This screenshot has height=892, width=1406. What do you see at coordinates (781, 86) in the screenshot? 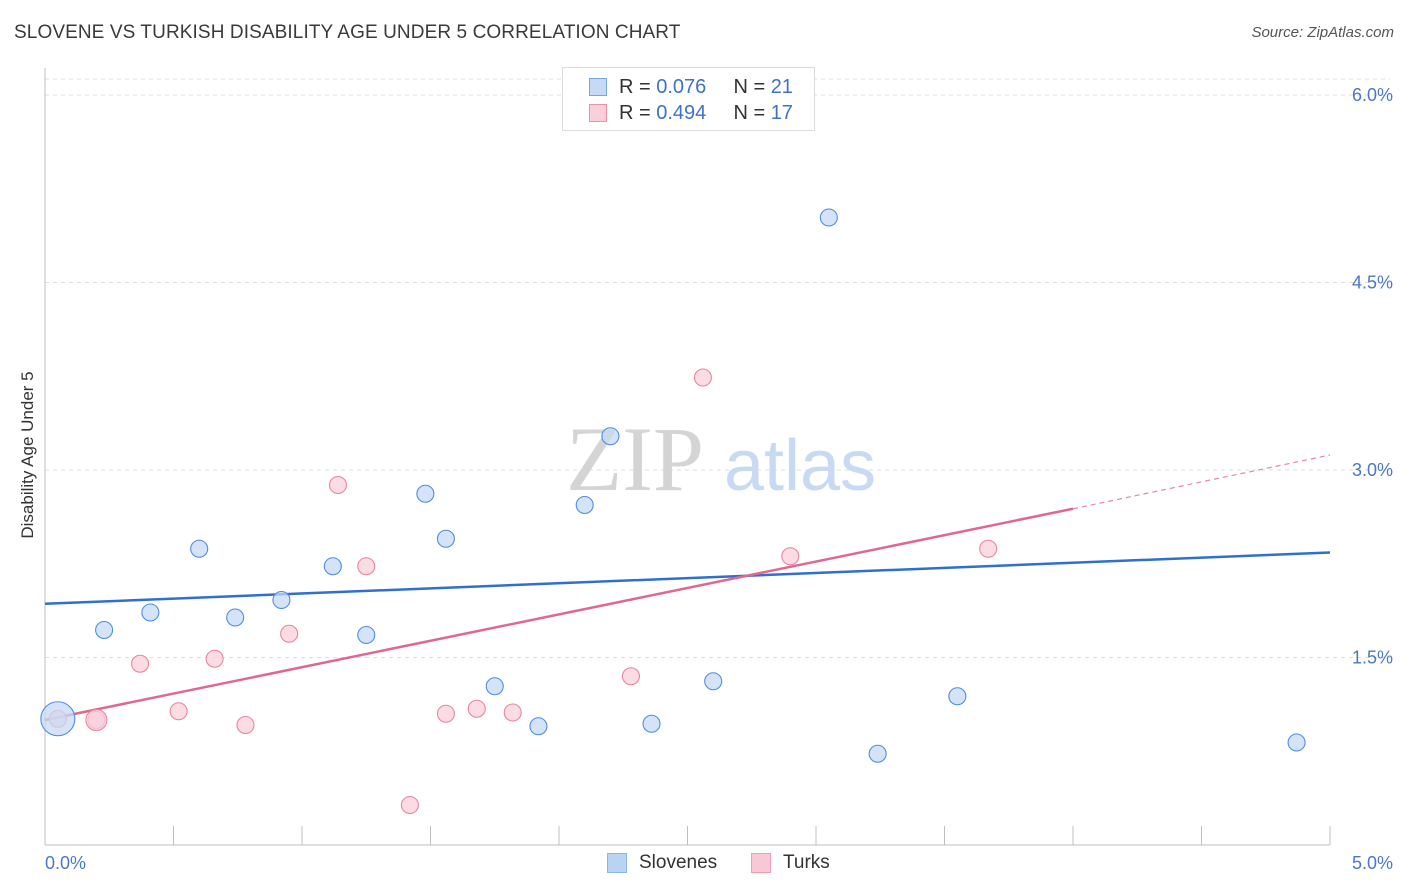
I see `legend-n-value: 21` at bounding box center [781, 86].